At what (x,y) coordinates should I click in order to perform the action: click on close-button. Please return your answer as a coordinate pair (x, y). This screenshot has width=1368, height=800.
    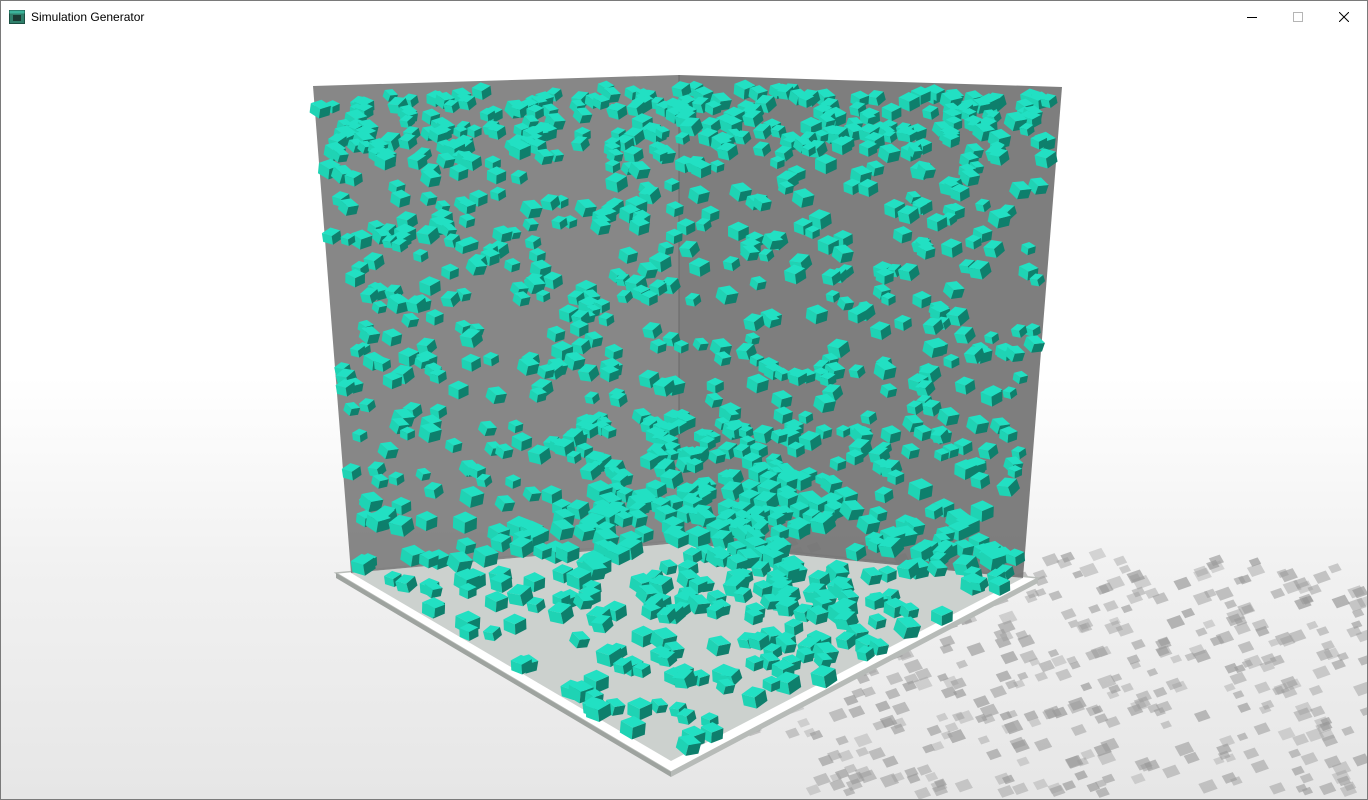
    Looking at the image, I should click on (1344, 16).